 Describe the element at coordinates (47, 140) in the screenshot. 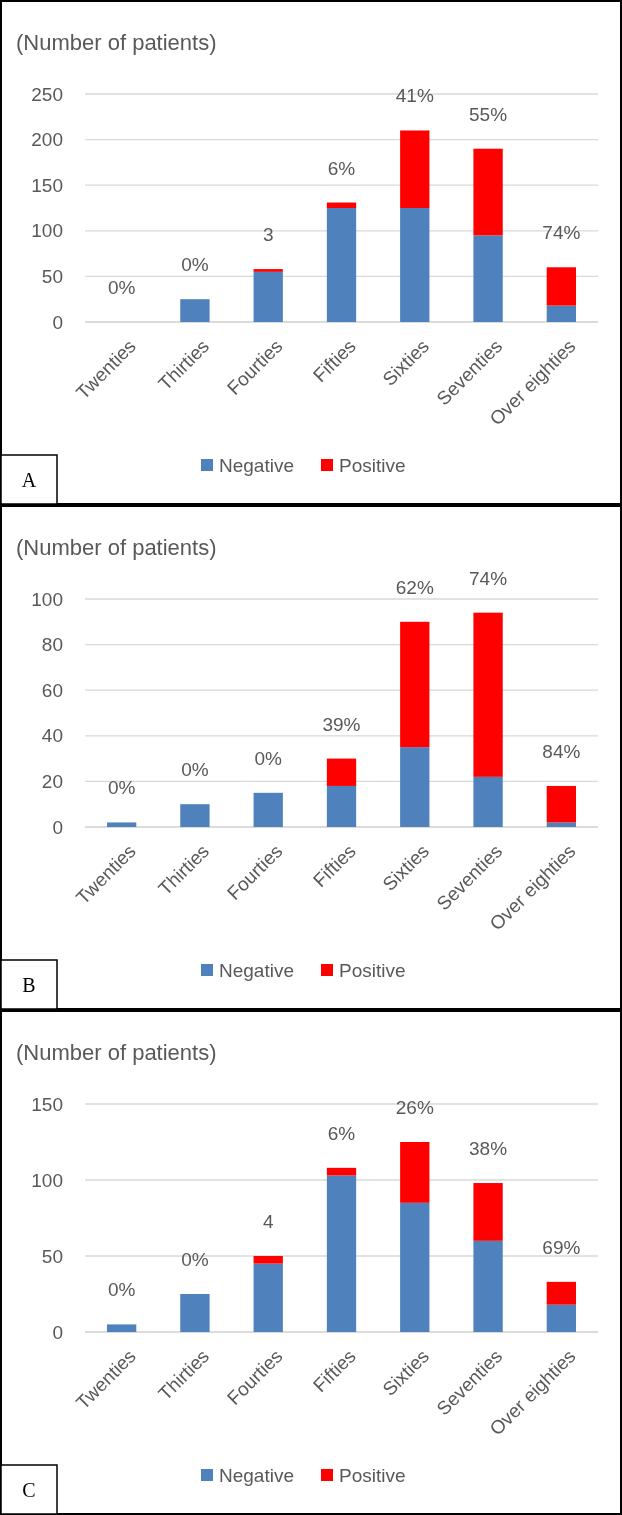

I see `y-tick-label: 200` at that location.